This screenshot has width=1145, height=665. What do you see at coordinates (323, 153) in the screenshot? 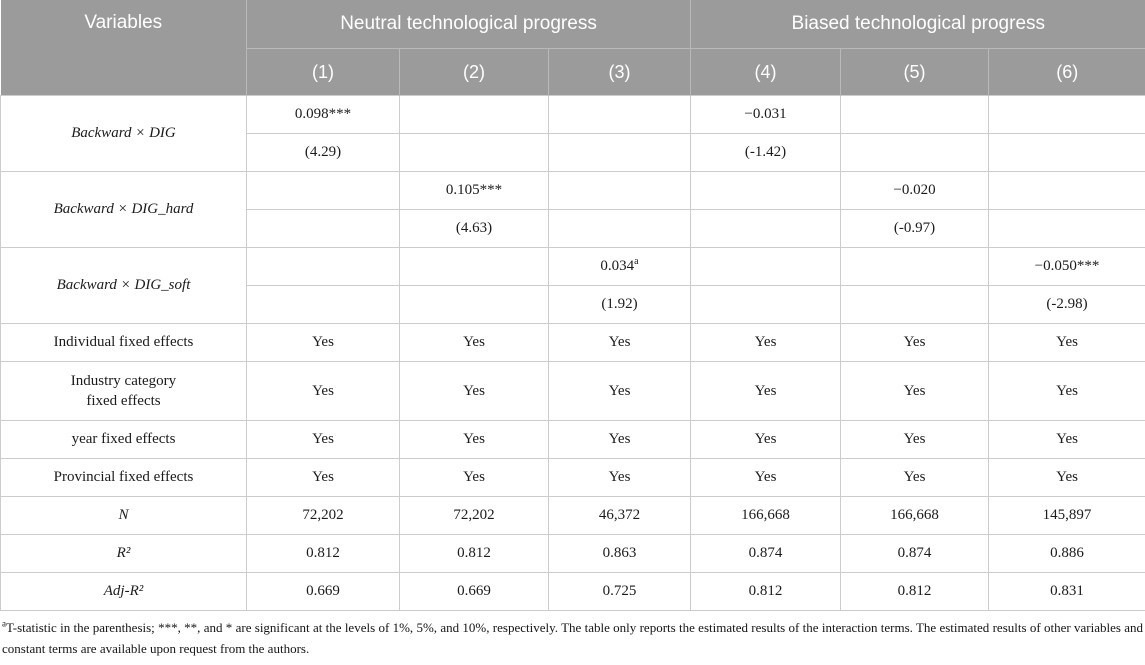
I see `tstat-cell: (4.29)` at bounding box center [323, 153].